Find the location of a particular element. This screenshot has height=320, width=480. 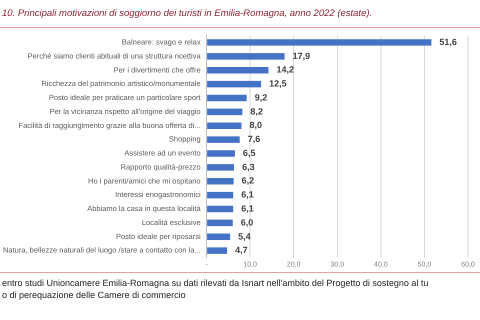

text: o di perequazione delle Camere di commercio is located at coordinates (94, 295).